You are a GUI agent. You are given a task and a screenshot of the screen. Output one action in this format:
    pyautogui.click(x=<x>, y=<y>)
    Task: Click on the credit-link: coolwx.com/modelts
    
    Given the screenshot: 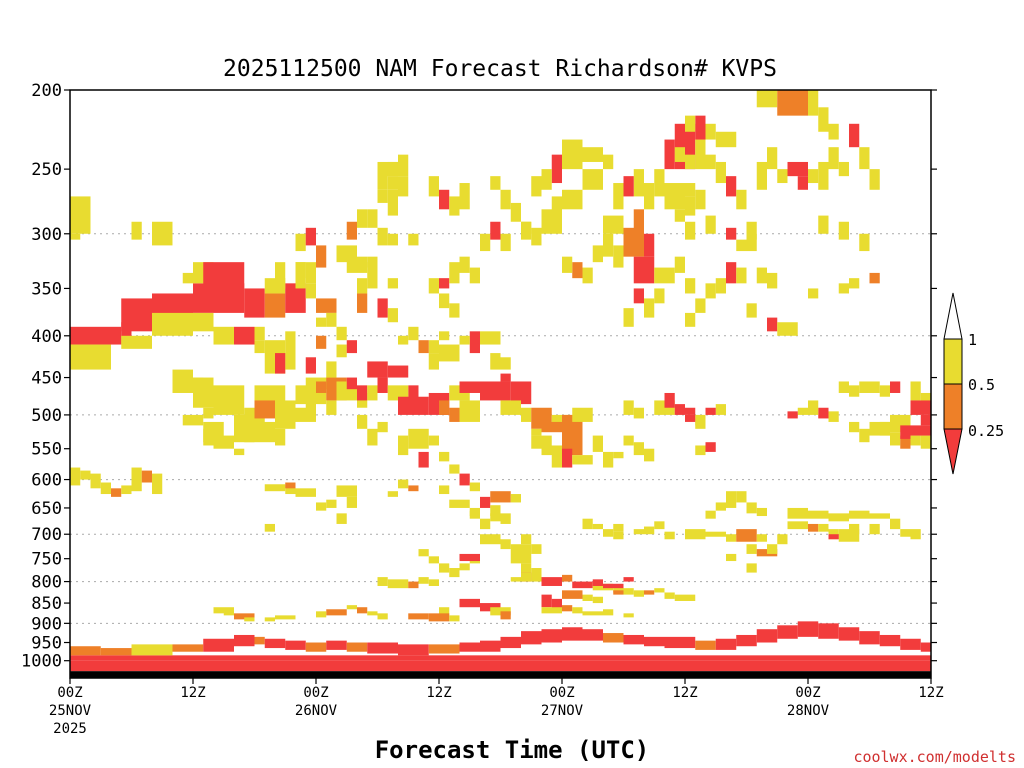 What is the action you would take?
    pyautogui.click(x=934, y=757)
    